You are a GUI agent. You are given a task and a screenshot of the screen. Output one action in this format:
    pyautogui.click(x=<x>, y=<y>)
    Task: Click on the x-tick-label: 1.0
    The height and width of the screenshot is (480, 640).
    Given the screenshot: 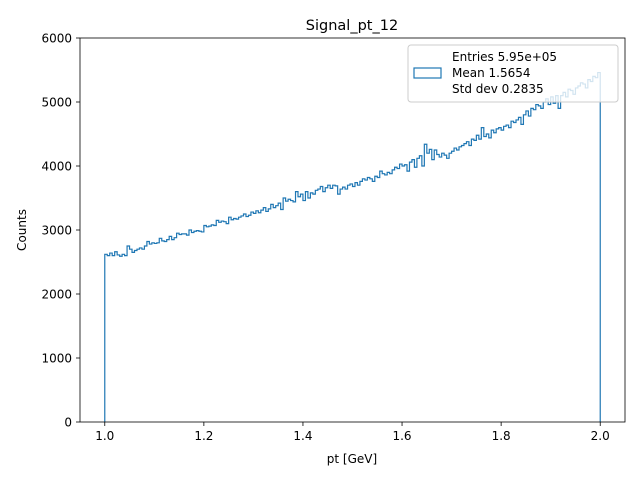 What is the action you would take?
    pyautogui.click(x=104, y=436)
    